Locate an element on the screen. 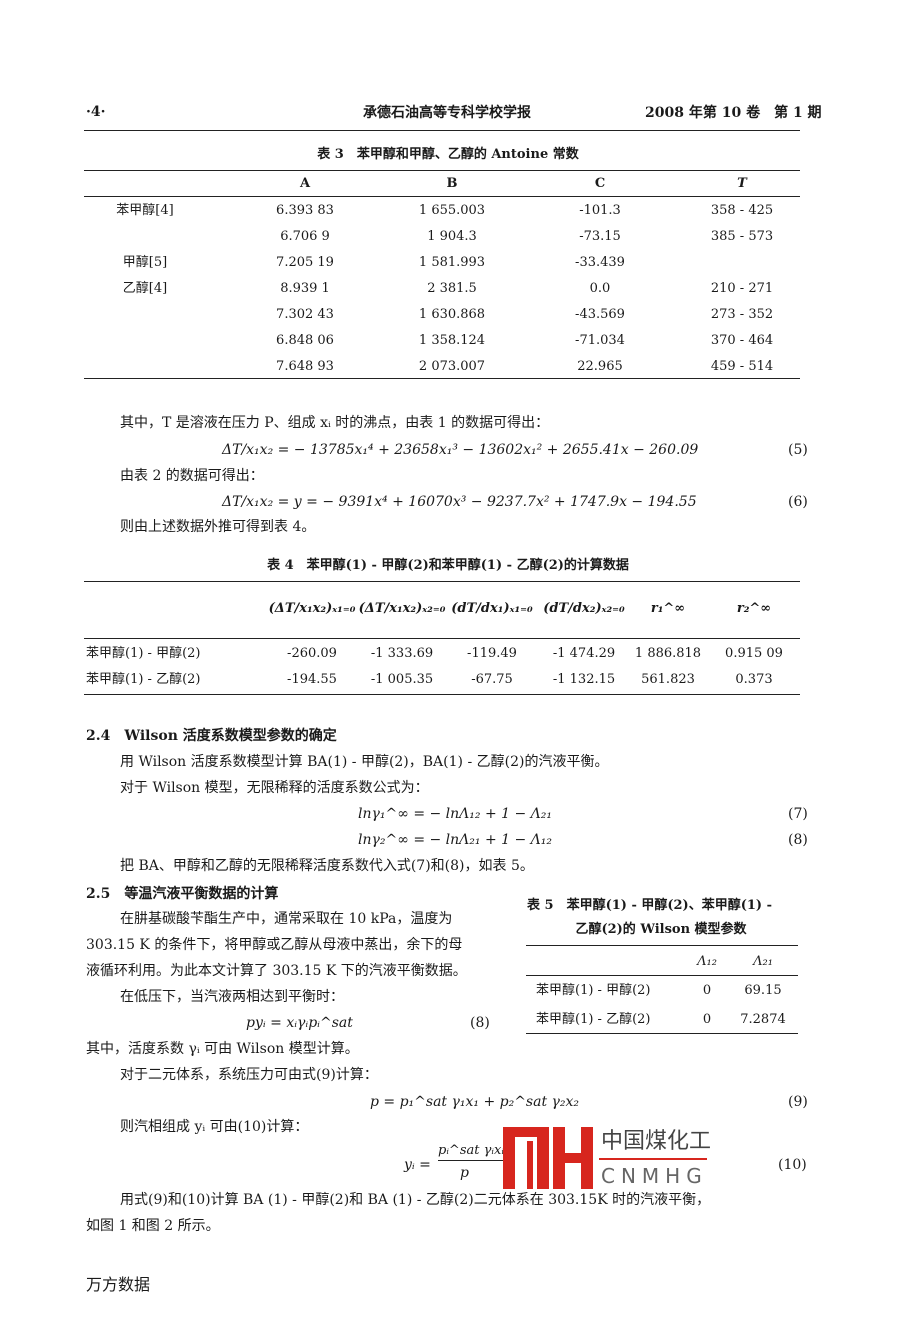 The height and width of the screenshot is (1320, 904). table3-cell: 乙醇[4] is located at coordinates (145, 288).